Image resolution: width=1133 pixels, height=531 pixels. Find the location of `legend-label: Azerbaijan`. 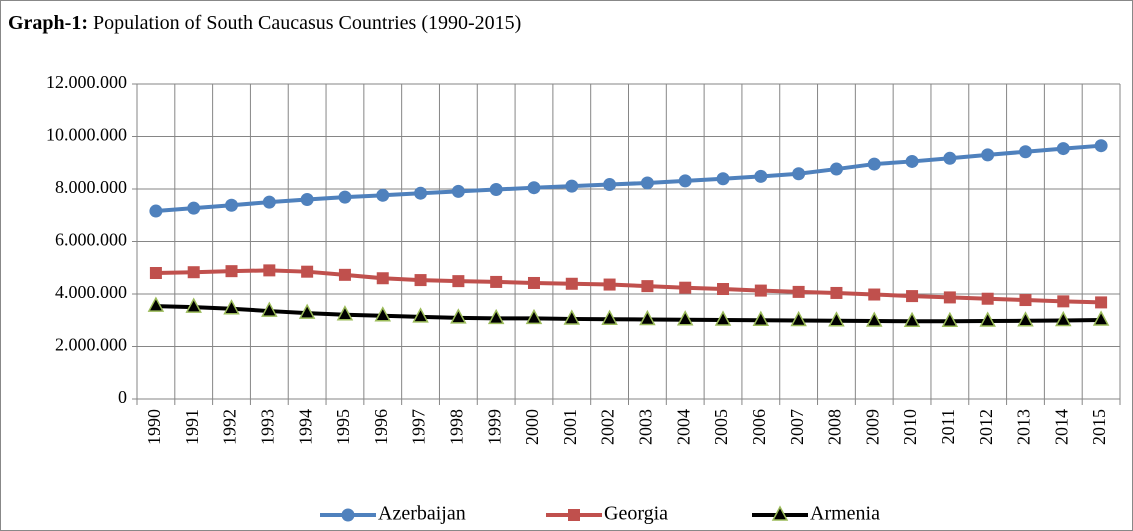

legend-label: Azerbaijan is located at coordinates (422, 514).